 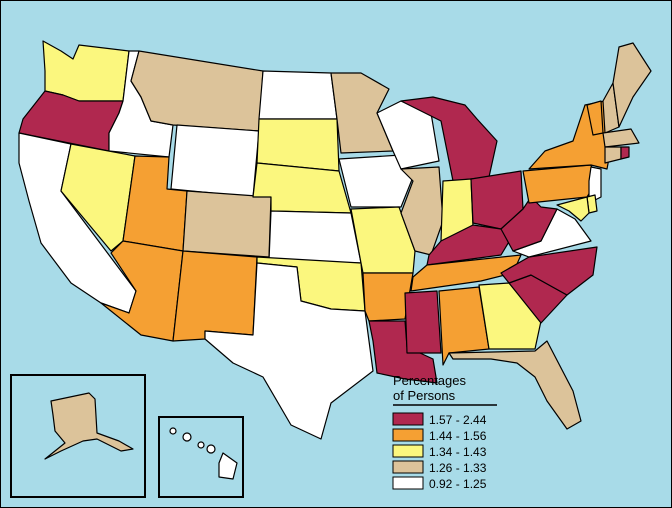 I want to click on state-west-virginia, so click(x=529, y=224).